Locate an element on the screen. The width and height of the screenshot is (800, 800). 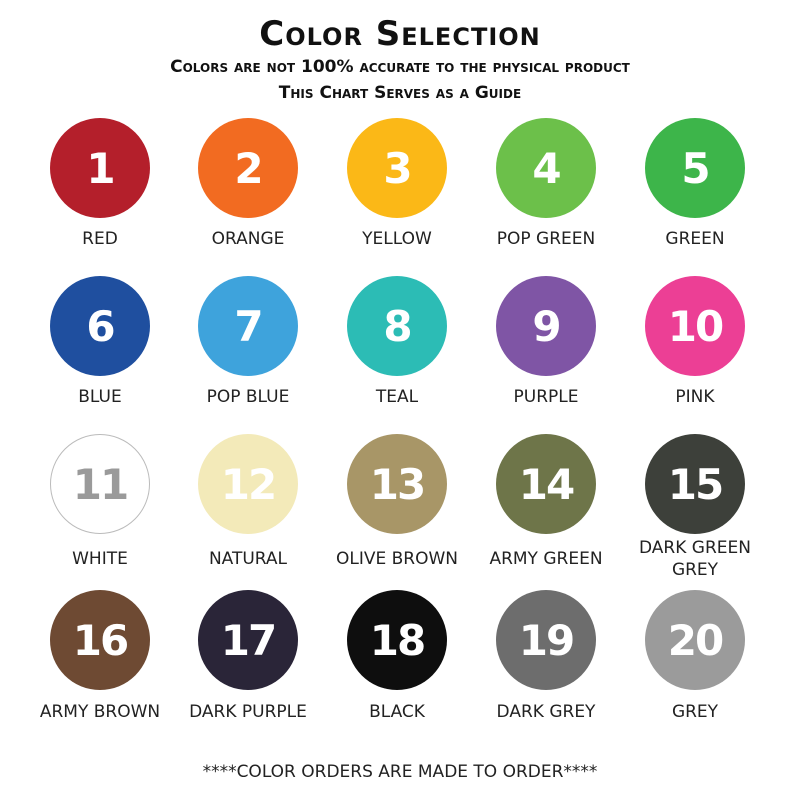
color-name: ARMY GREEN is located at coordinates (546, 559).